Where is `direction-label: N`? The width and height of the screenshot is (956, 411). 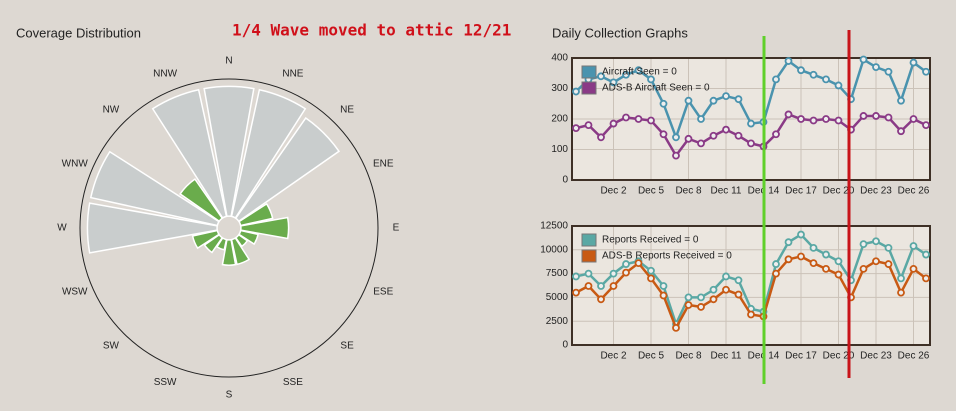 direction-label: N is located at coordinates (228, 61).